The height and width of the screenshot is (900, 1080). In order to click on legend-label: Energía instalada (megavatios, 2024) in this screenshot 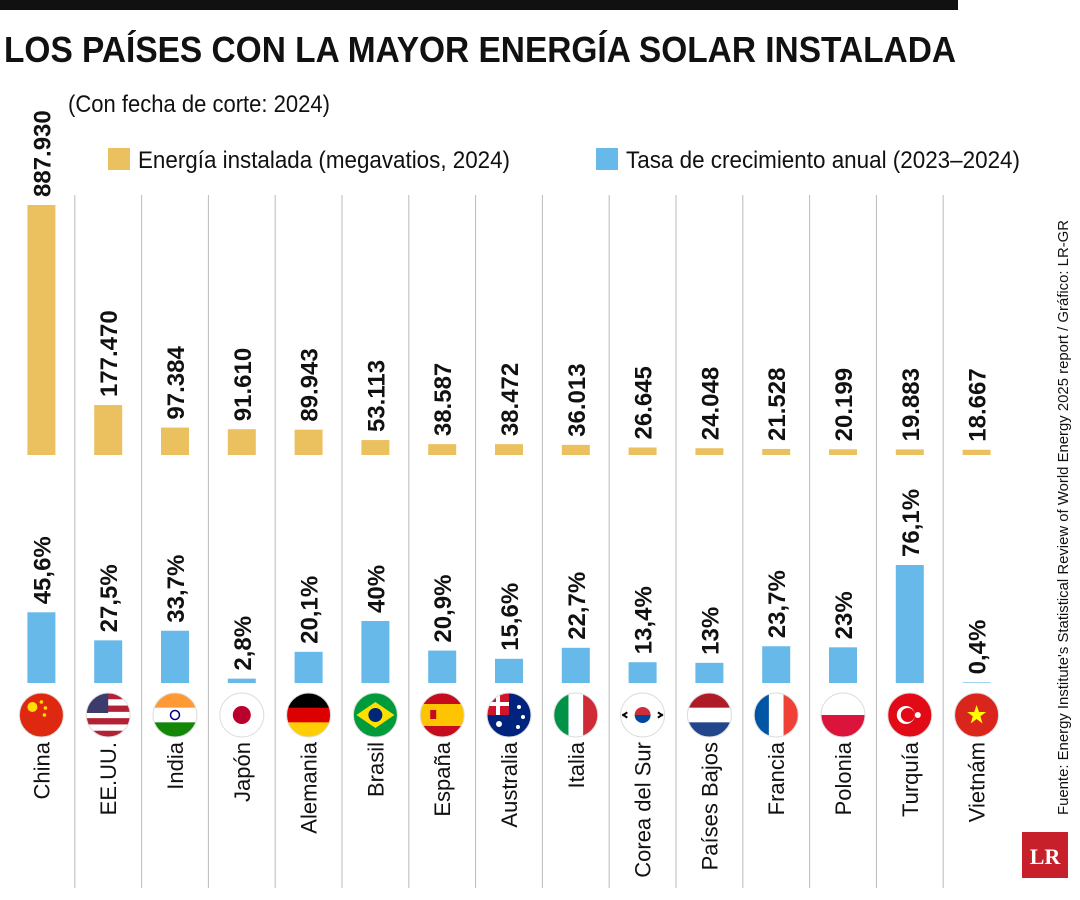, I will do `click(324, 160)`.